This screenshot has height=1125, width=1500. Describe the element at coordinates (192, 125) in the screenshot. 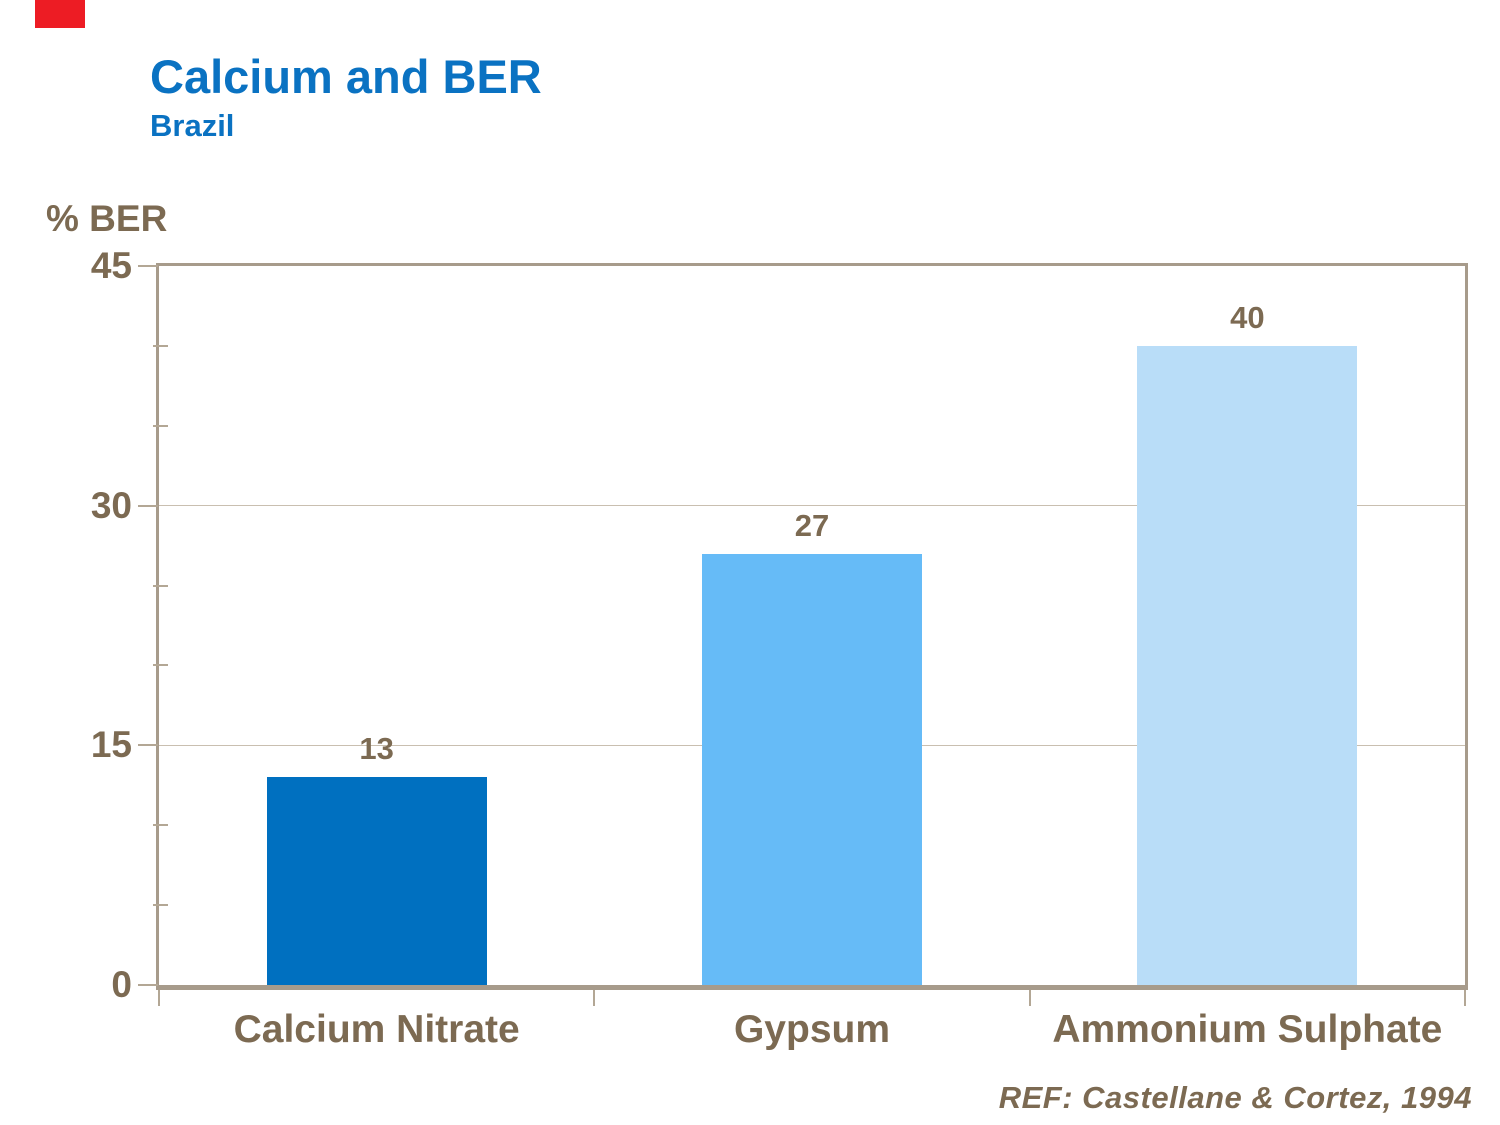

I see `page-subtitle: Brazil` at that location.